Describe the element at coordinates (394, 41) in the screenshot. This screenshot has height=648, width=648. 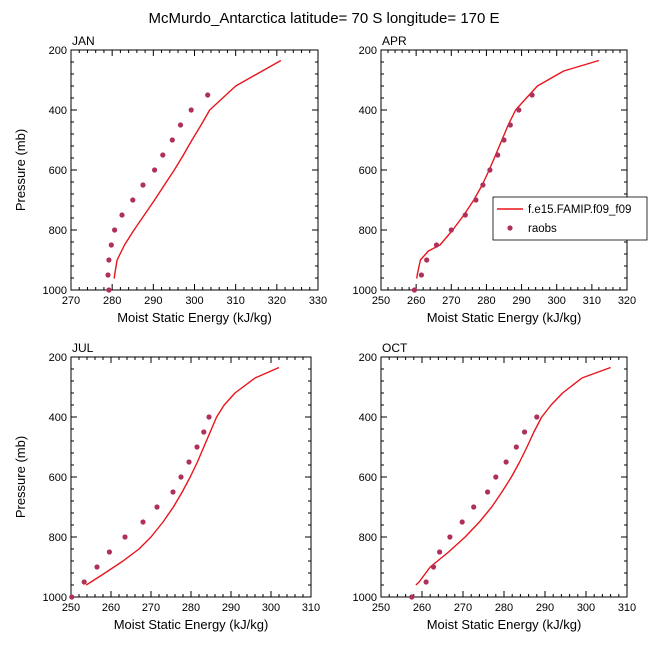
I see `panel-label: APR` at that location.